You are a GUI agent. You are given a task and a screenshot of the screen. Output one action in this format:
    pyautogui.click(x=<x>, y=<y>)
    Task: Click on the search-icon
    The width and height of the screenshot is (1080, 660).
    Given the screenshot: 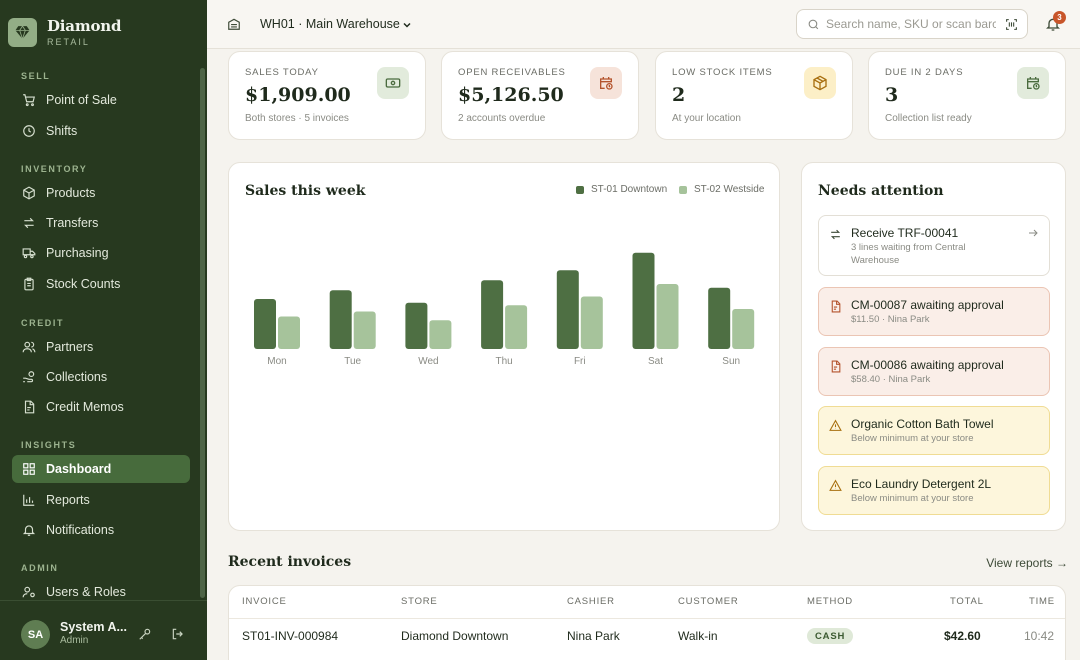 What is the action you would take?
    pyautogui.click(x=813, y=24)
    